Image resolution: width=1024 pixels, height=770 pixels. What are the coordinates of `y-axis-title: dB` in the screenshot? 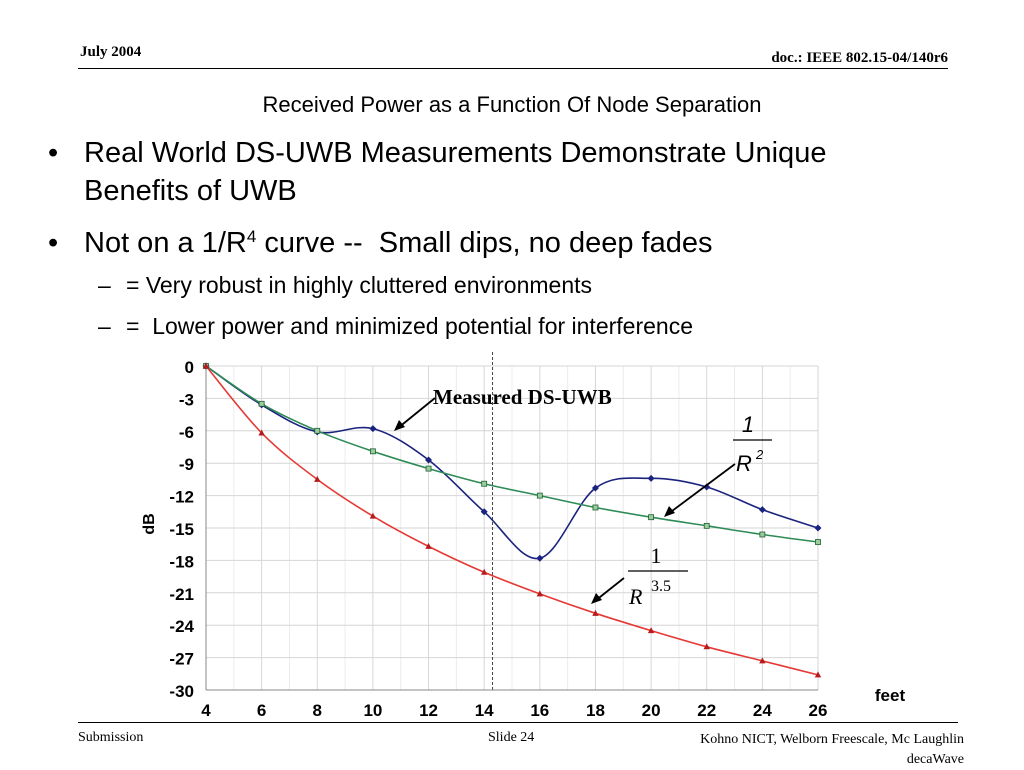 It's located at (149, 523).